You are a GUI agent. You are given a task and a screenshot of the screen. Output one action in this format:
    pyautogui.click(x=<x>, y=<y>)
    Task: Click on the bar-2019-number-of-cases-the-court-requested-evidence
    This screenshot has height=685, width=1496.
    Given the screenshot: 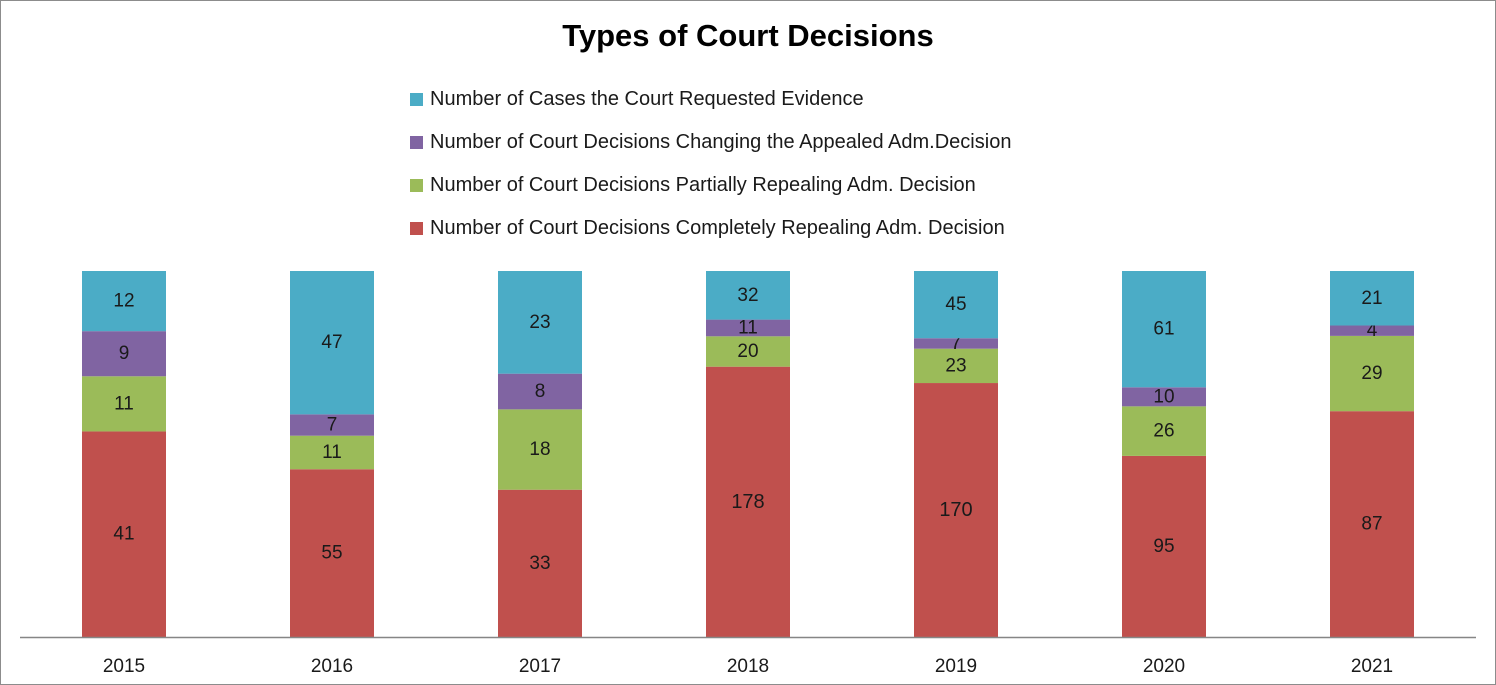 What is the action you would take?
    pyautogui.click(x=956, y=305)
    